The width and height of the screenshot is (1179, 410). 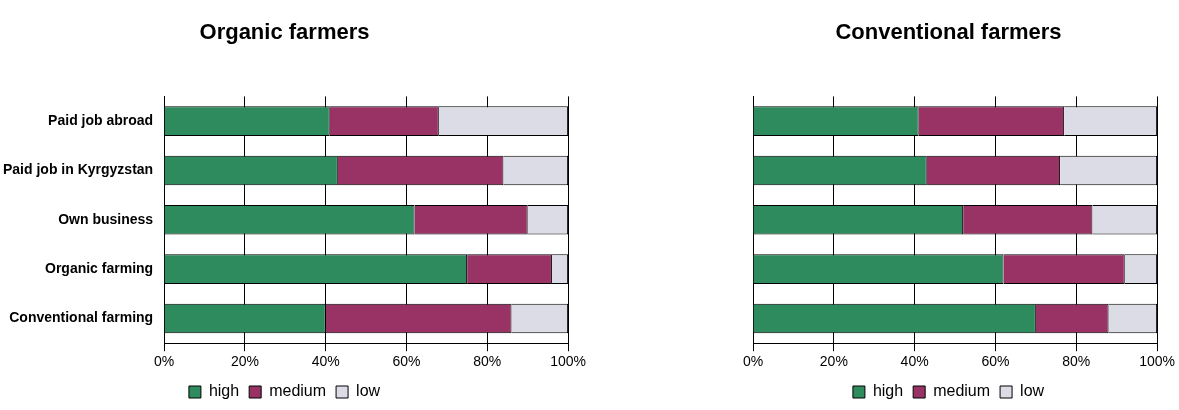 What do you see at coordinates (284, 32) in the screenshot?
I see `chart-title: Organic farmers` at bounding box center [284, 32].